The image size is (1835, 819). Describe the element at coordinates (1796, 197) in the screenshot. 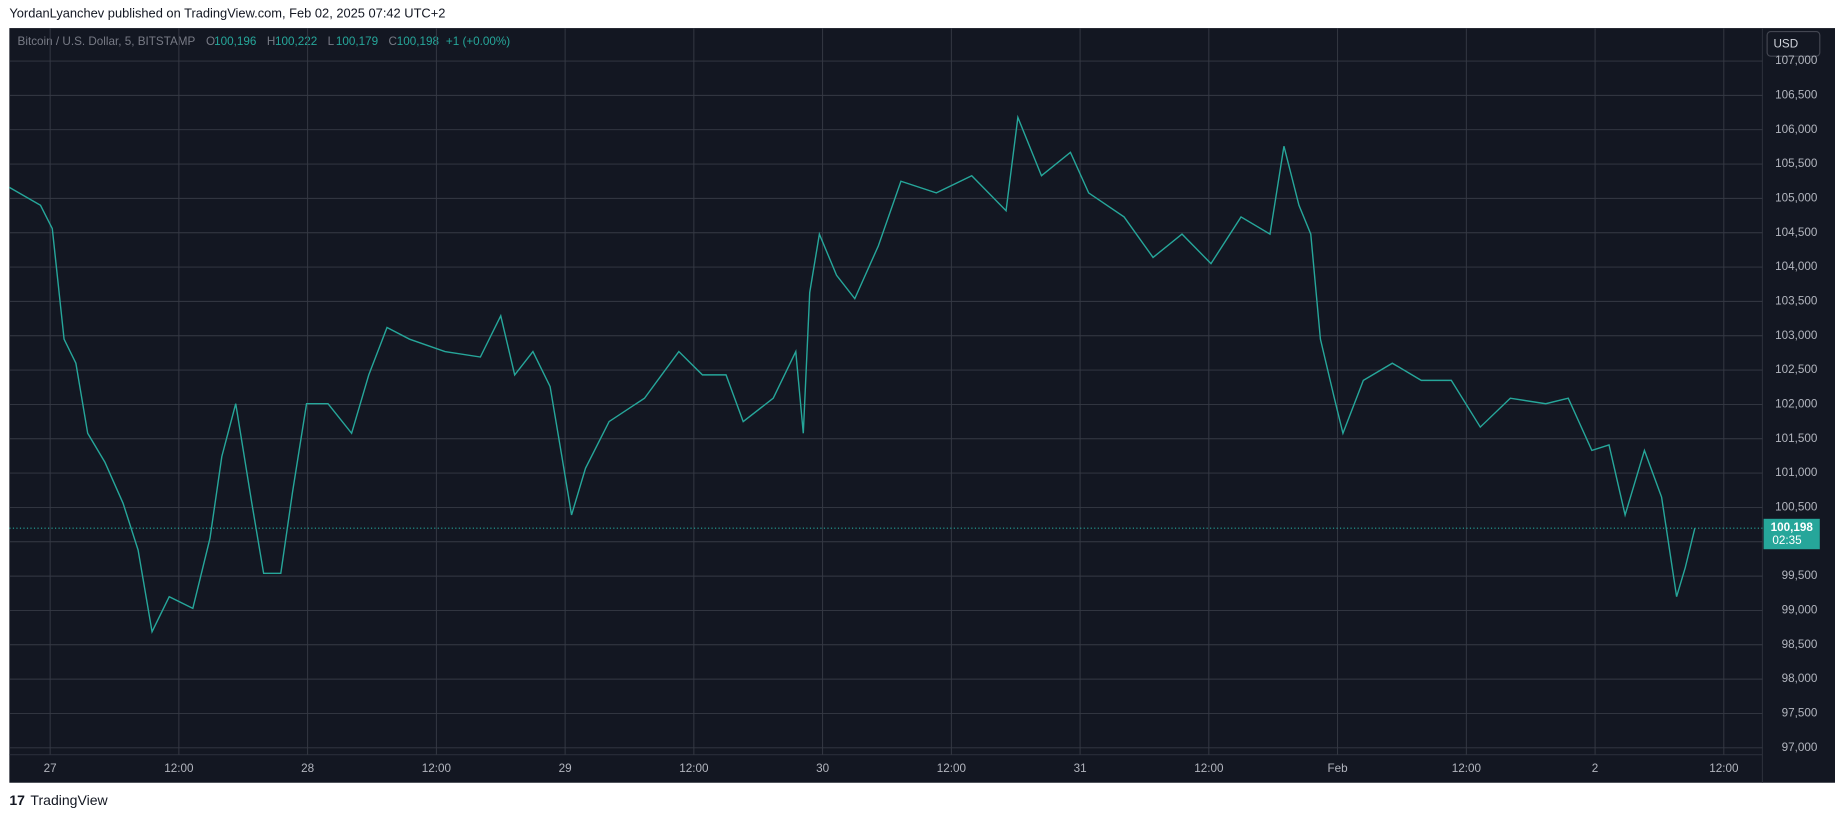

I see `y-tick-label: 105,000` at that location.